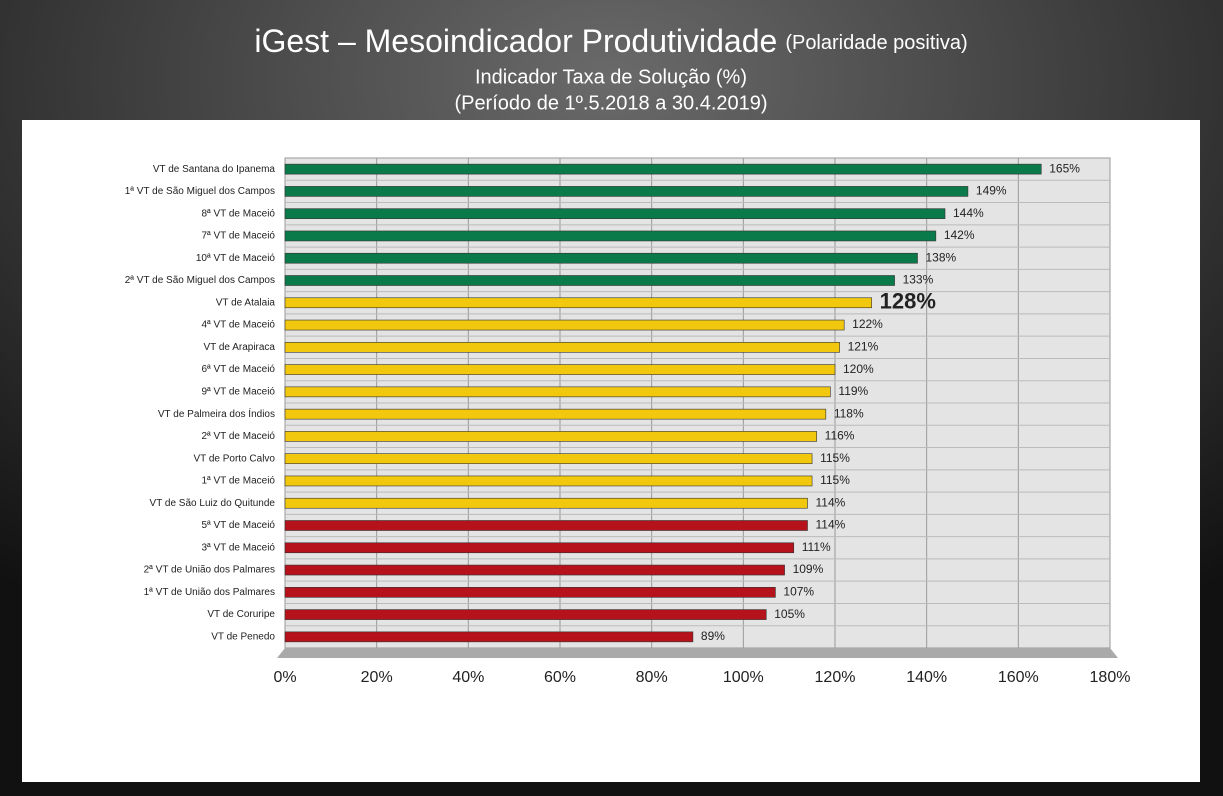 This screenshot has height=796, width=1223. I want to click on y-tick-label: 2ª VT de São Miguel dos Campos, so click(200, 280).